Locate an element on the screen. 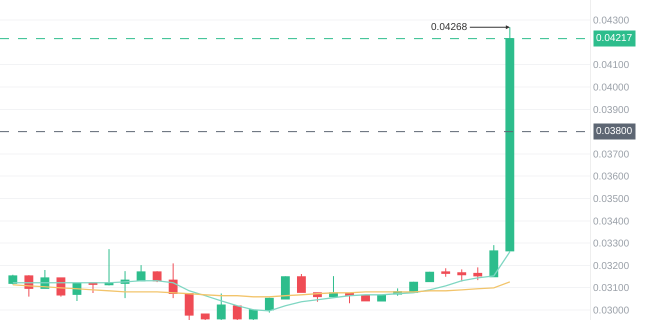 The height and width of the screenshot is (320, 652). y-tick-label: 0.03900 is located at coordinates (611, 110).